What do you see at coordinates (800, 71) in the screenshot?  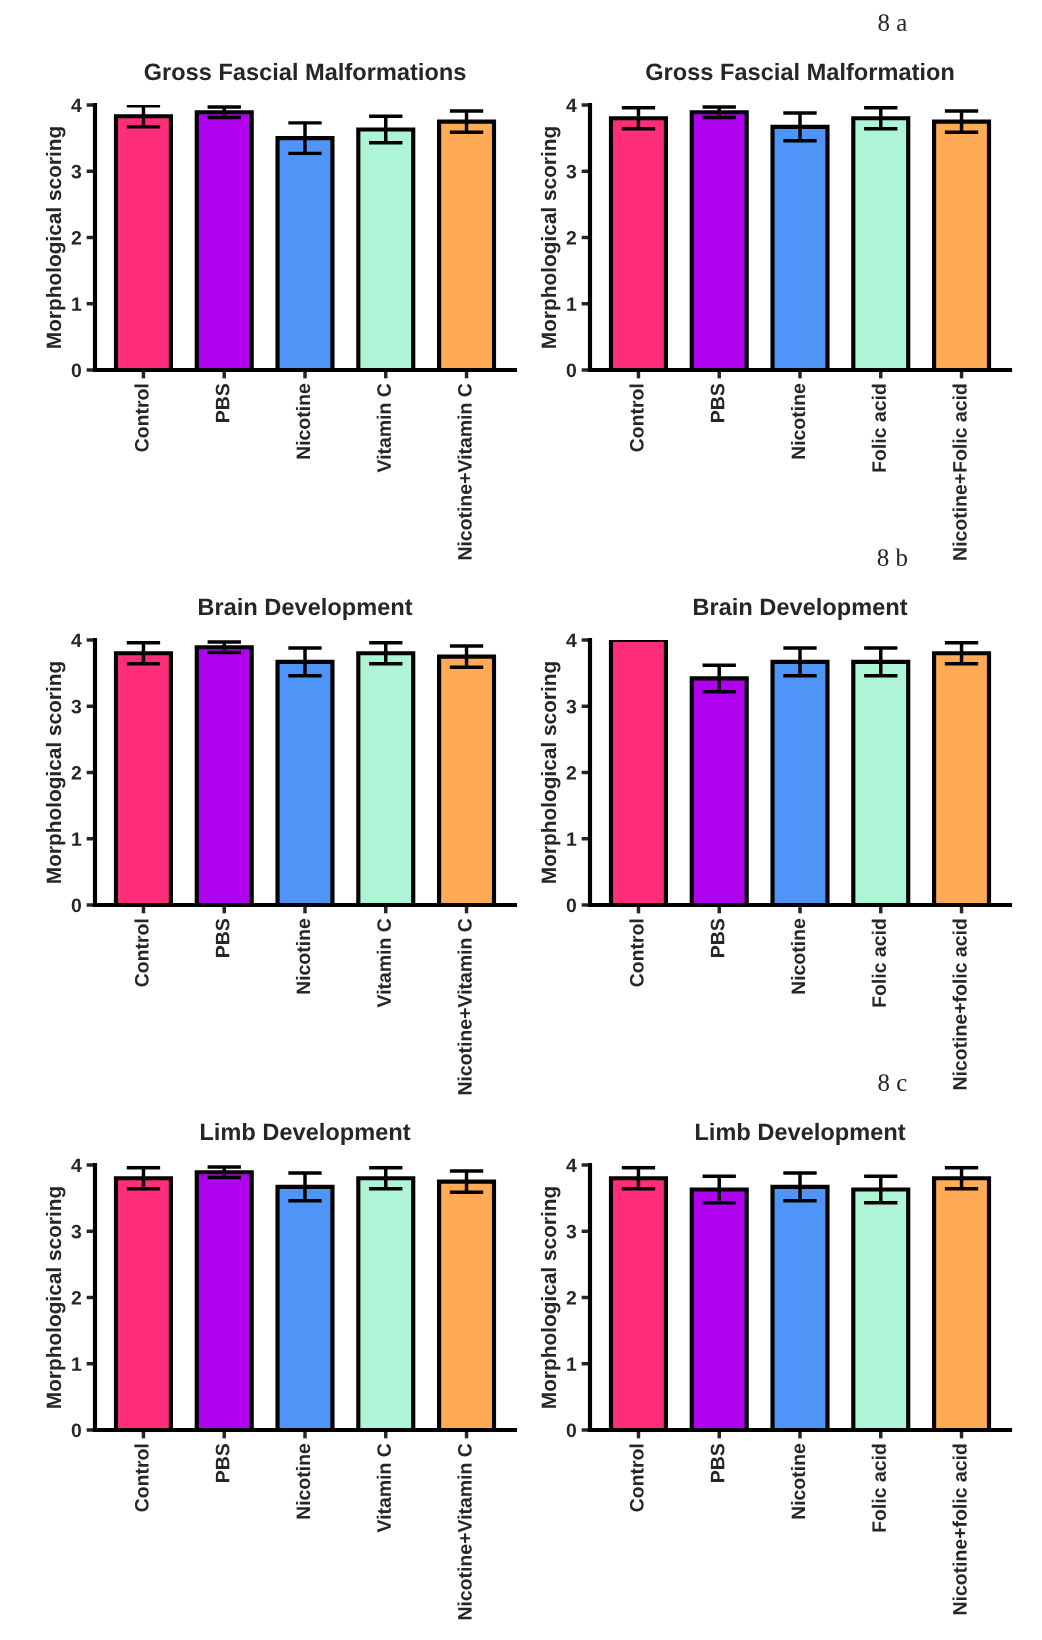 I see `chart-title: Gross Fascial Malformation` at bounding box center [800, 71].